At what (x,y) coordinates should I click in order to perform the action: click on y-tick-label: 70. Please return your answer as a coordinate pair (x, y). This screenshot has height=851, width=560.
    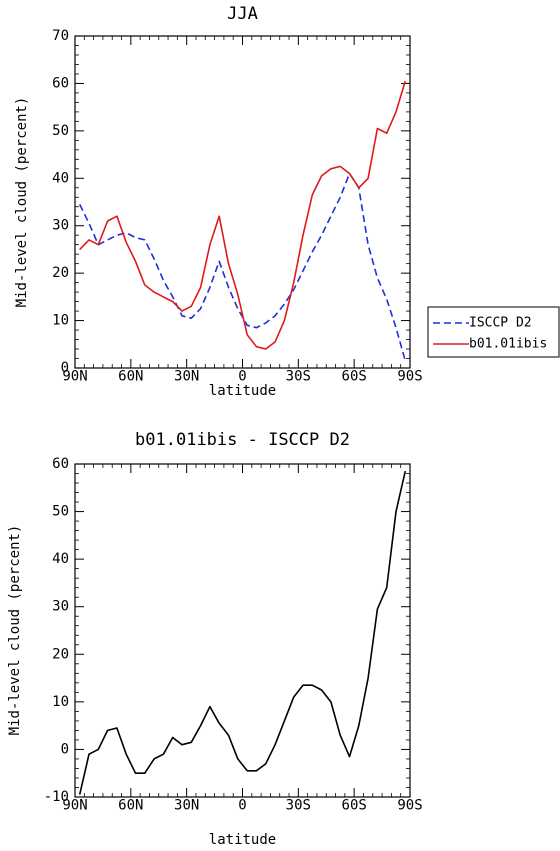
    Looking at the image, I should click on (60, 36).